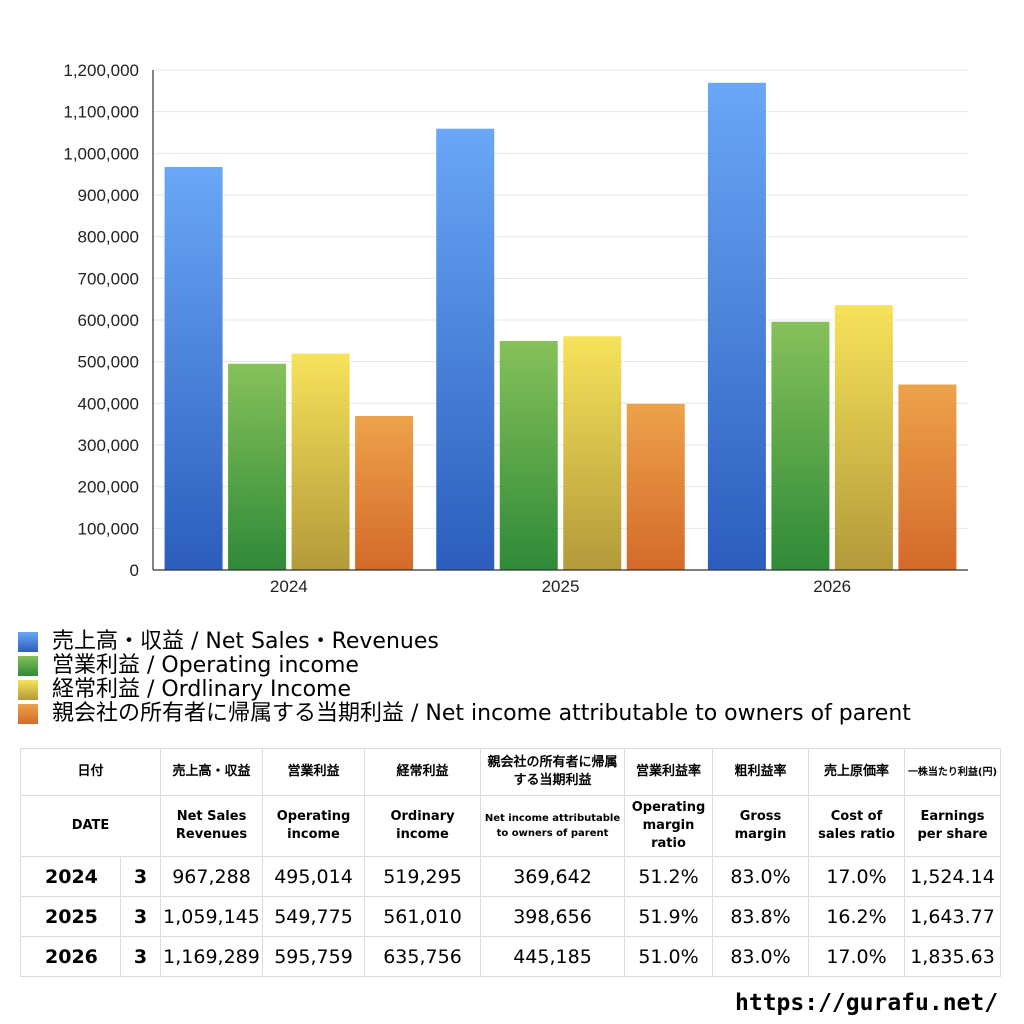 This screenshot has height=1024, width=1024. Describe the element at coordinates (669, 826) in the screenshot. I see `header-operating-margin-en: Operating margin ratio` at that location.